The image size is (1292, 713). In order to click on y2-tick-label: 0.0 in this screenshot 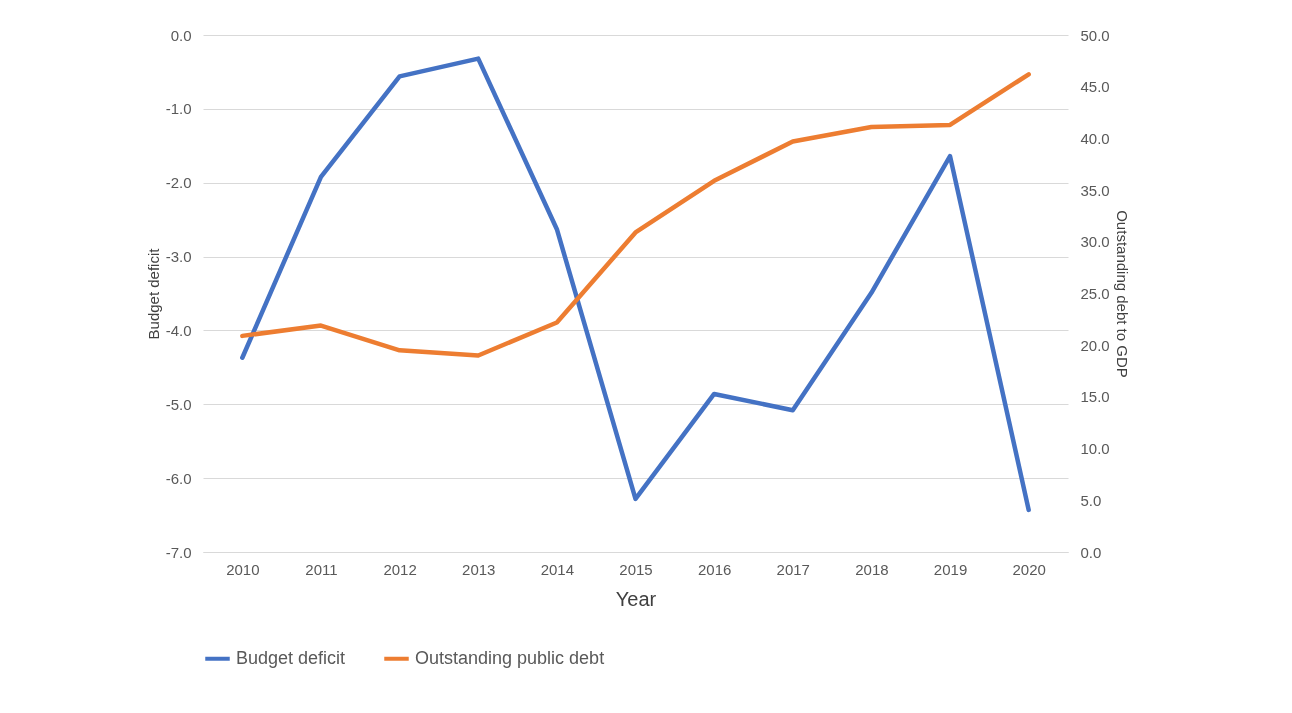, I will do `click(1091, 552)`.